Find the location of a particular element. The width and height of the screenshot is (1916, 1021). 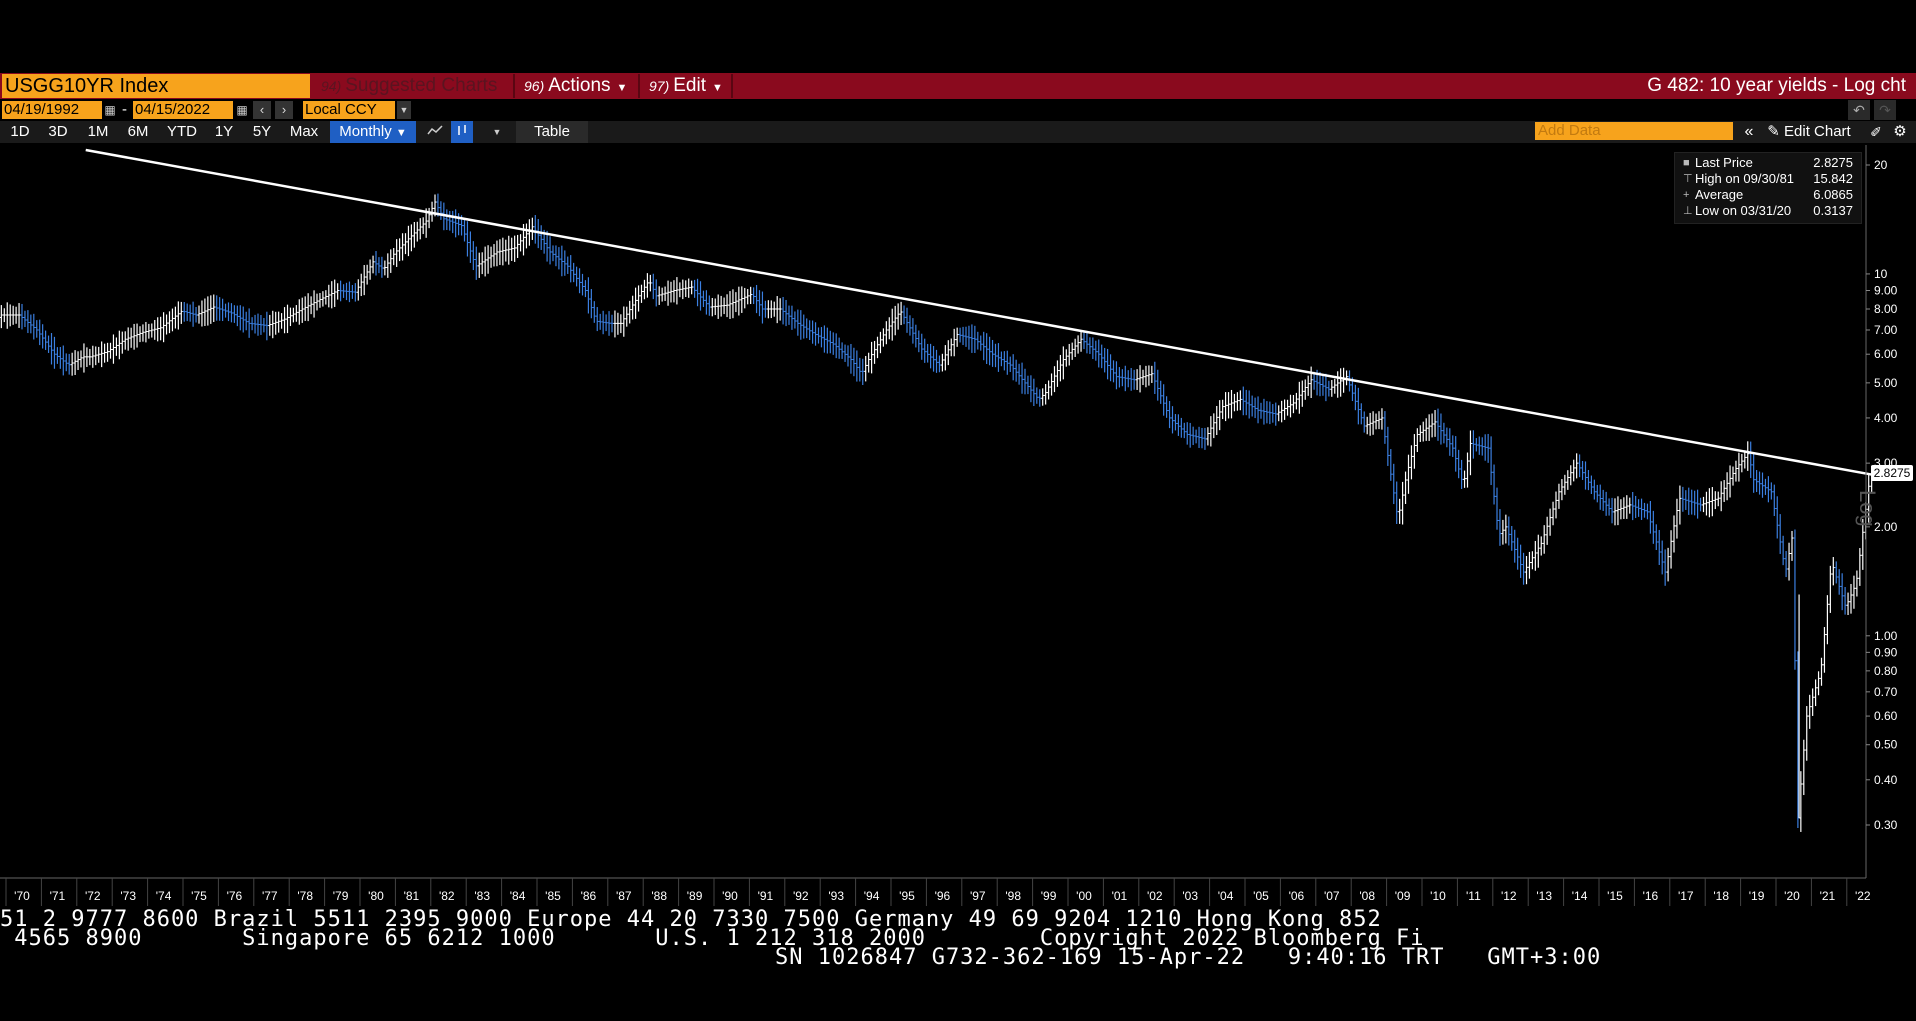

suggested-charts-menu: 94) Suggested Charts is located at coordinates (409, 86).